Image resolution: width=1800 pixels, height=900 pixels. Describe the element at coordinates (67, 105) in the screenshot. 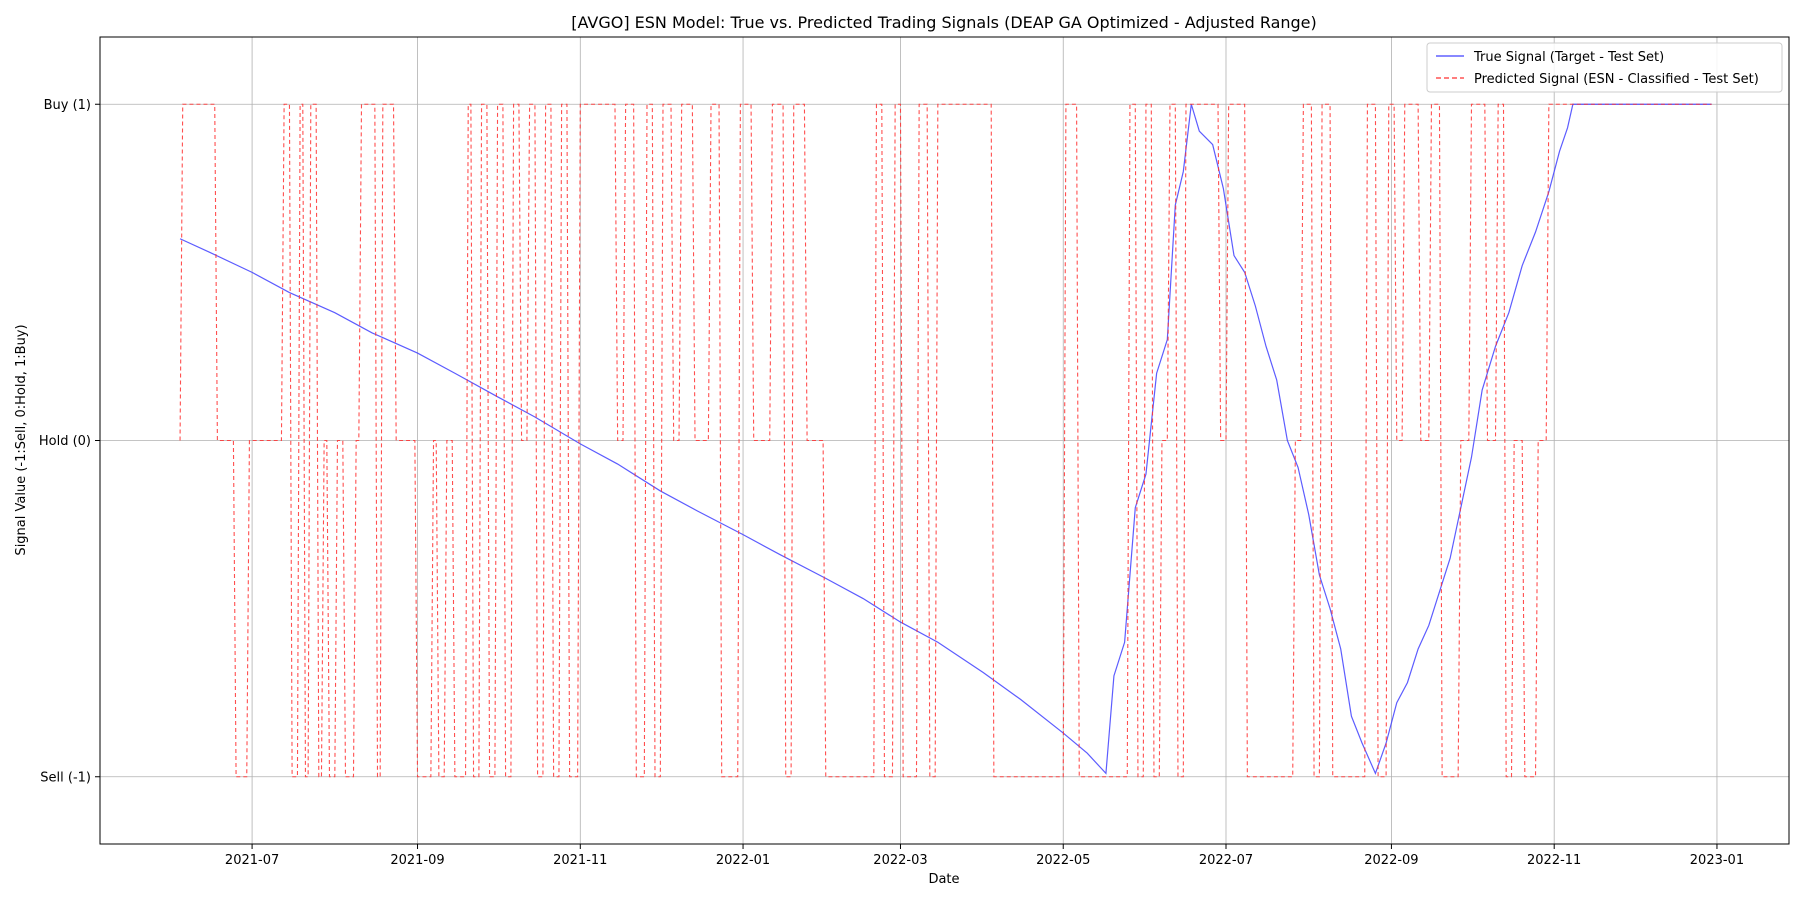

I see `y-tick-label: Buy (1)` at that location.